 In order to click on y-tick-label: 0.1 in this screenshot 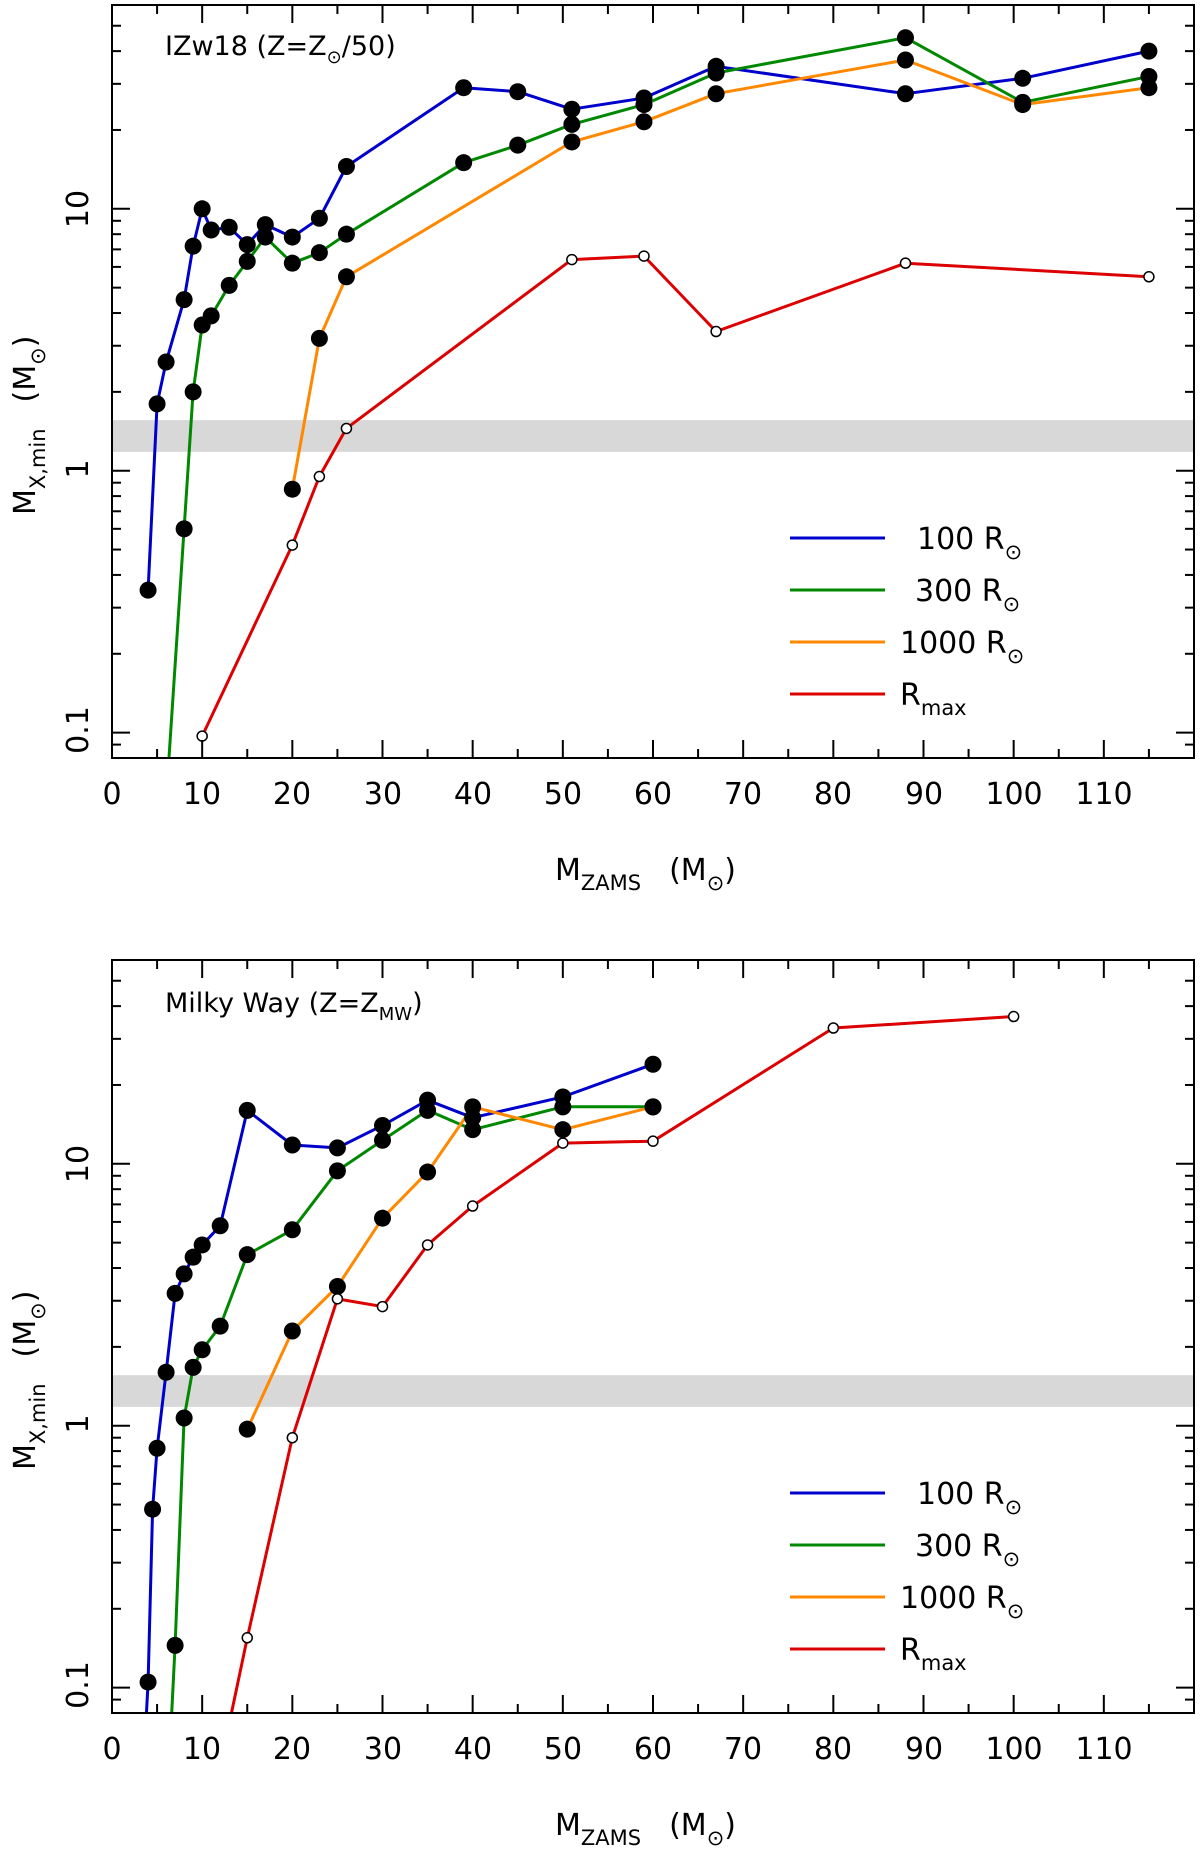, I will do `click(78, 730)`.